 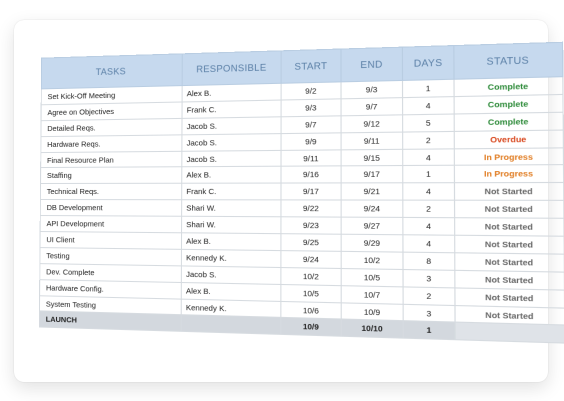 I want to click on start-date-cell: 9/11, so click(x=311, y=157).